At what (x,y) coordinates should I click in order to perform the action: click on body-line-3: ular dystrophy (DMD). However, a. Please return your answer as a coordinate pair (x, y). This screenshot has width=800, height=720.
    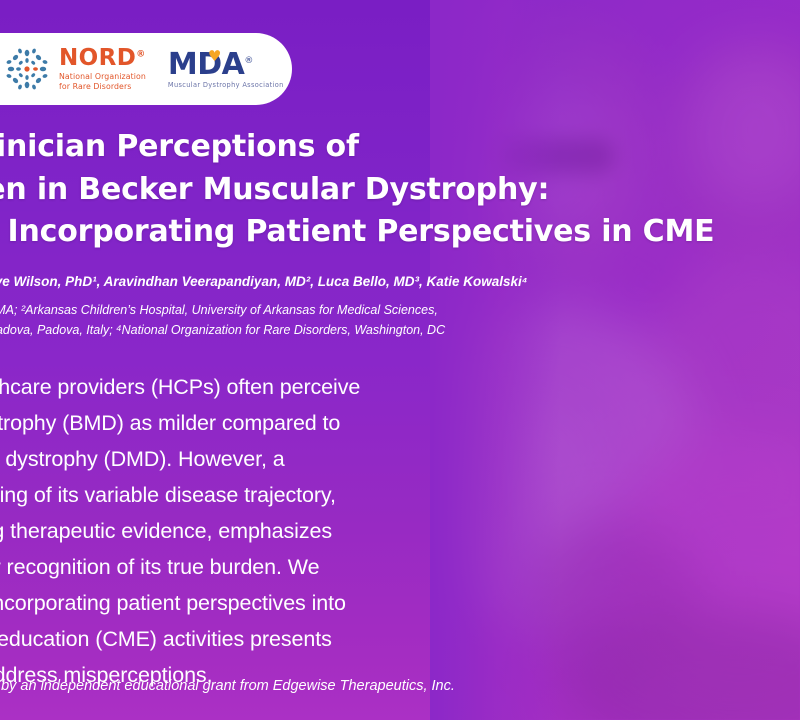
    Looking at the image, I should click on (142, 458).